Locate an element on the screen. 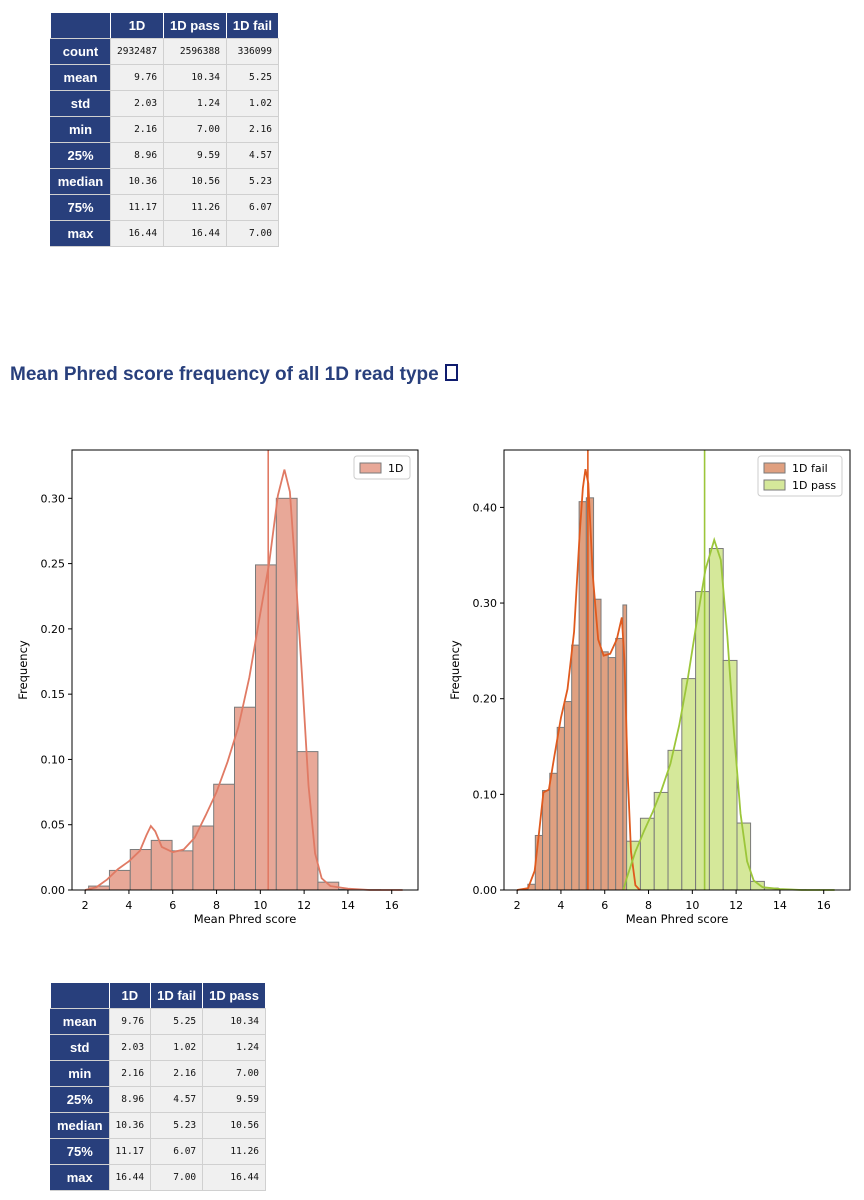  column-header: 1D pass is located at coordinates (234, 995).